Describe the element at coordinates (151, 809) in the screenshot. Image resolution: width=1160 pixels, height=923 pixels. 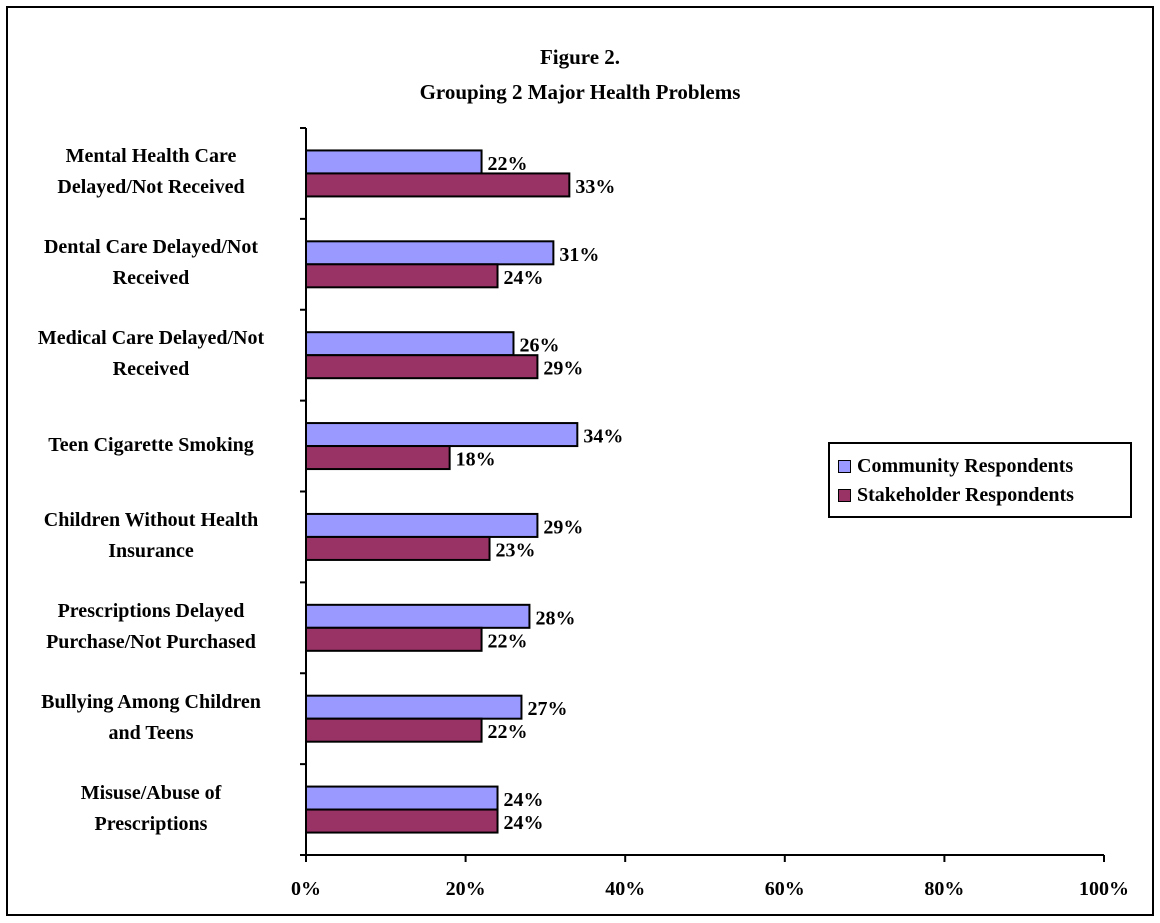
I see `category-label: Misuse/Abuse of Prescriptions` at that location.